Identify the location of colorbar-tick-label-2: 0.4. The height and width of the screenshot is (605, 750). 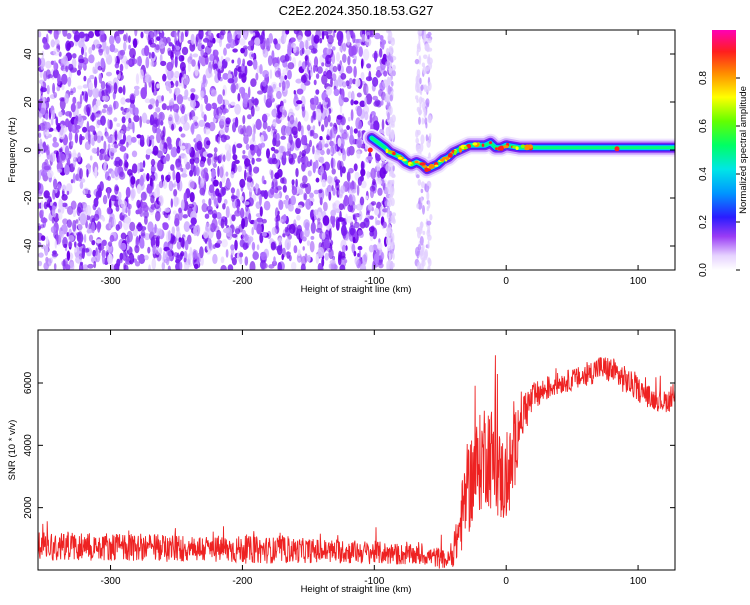
(703, 174).